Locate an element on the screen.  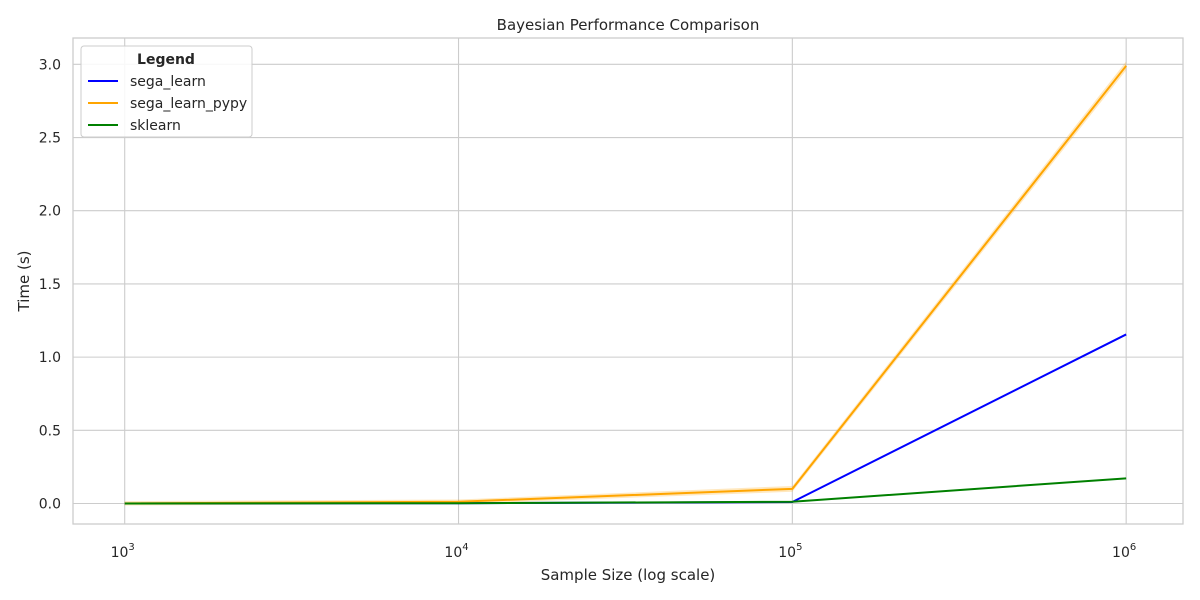
legend-label: sklearn is located at coordinates (155, 126).